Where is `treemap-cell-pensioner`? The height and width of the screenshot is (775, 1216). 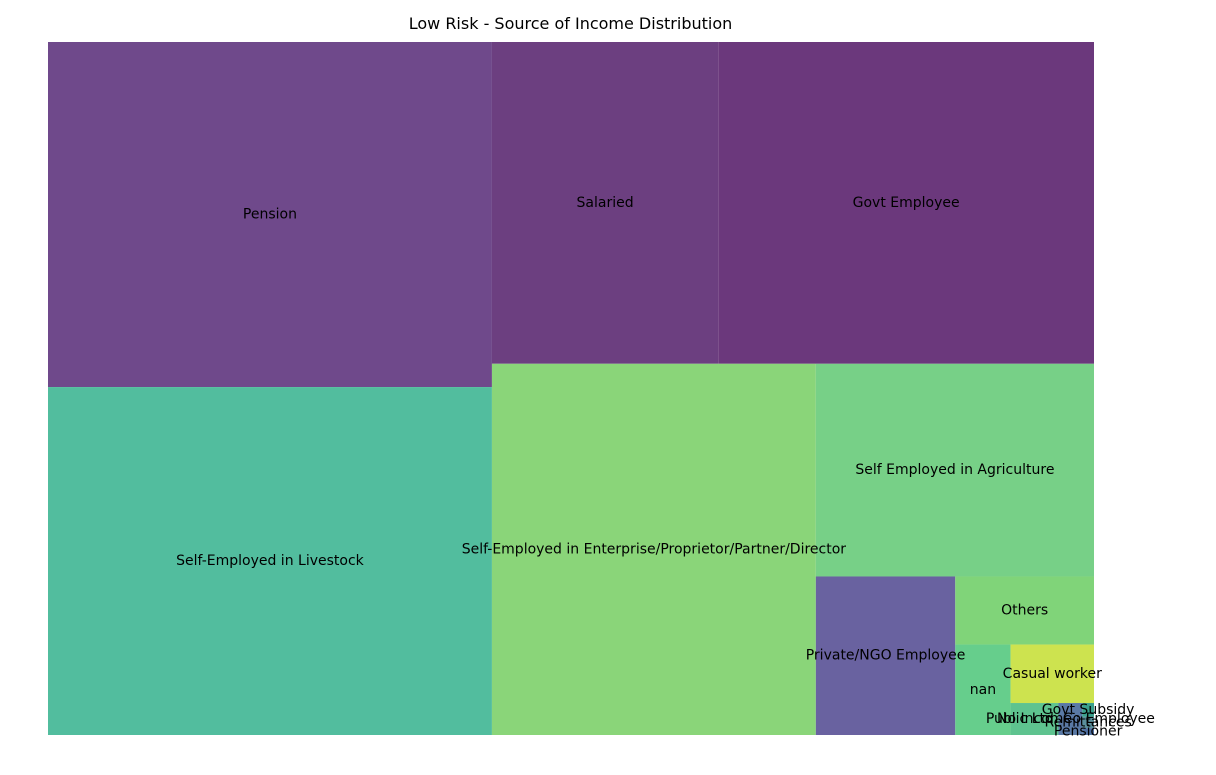 treemap-cell-pensioner is located at coordinates (1088, 731).